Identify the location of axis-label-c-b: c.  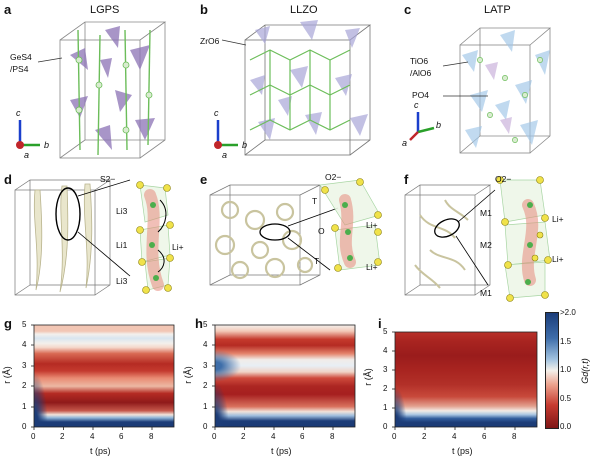
(216, 113).